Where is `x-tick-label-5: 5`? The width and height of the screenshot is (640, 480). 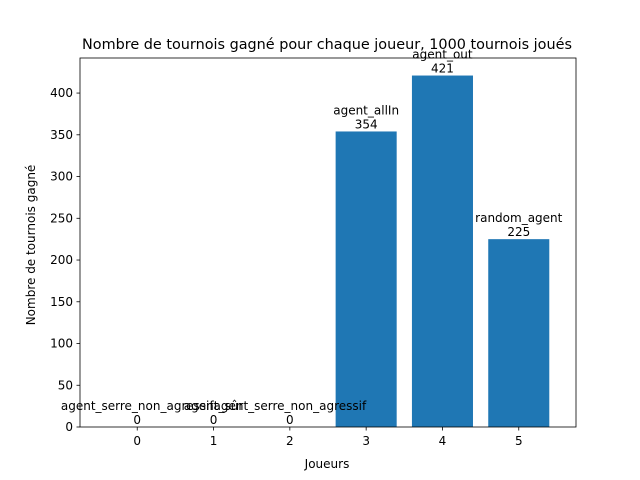
x-tick-label-5: 5 is located at coordinates (519, 441).